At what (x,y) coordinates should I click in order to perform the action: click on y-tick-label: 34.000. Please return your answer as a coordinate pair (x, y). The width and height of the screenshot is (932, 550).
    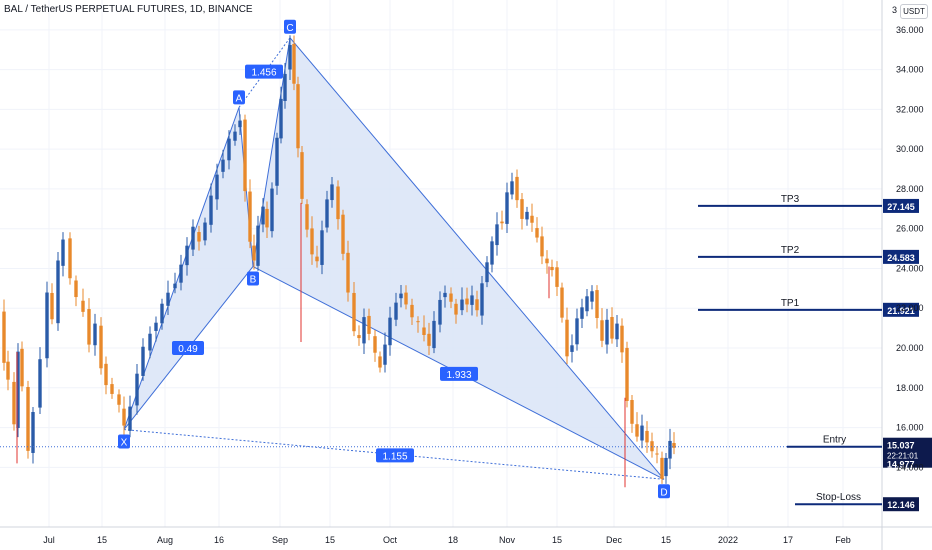
    Looking at the image, I should click on (910, 70).